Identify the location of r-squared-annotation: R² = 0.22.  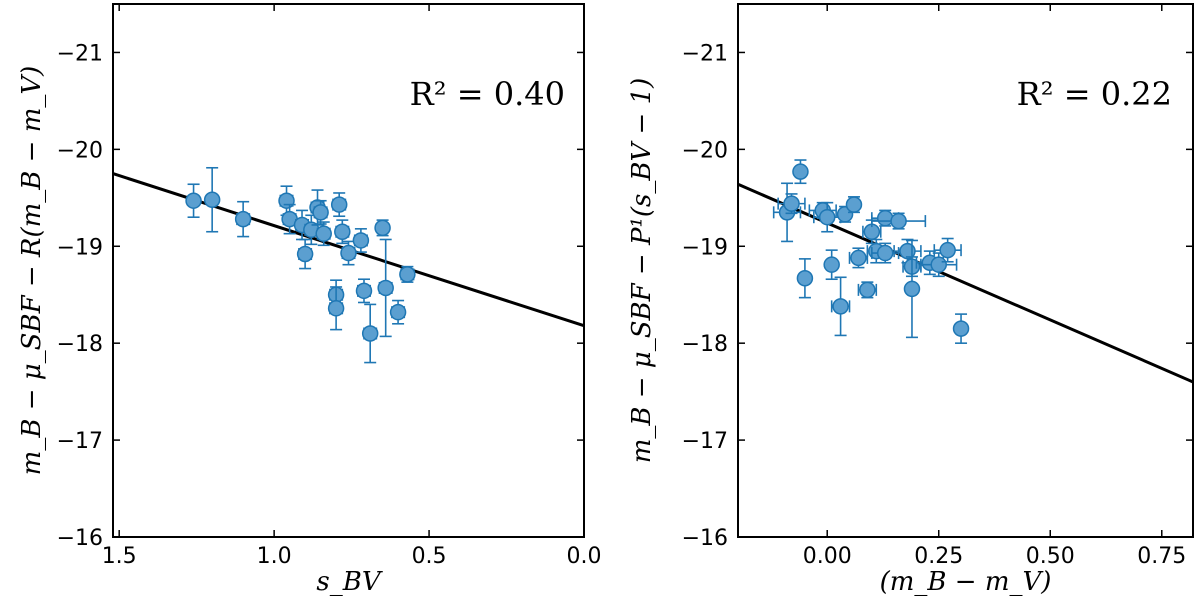
(1094, 94).